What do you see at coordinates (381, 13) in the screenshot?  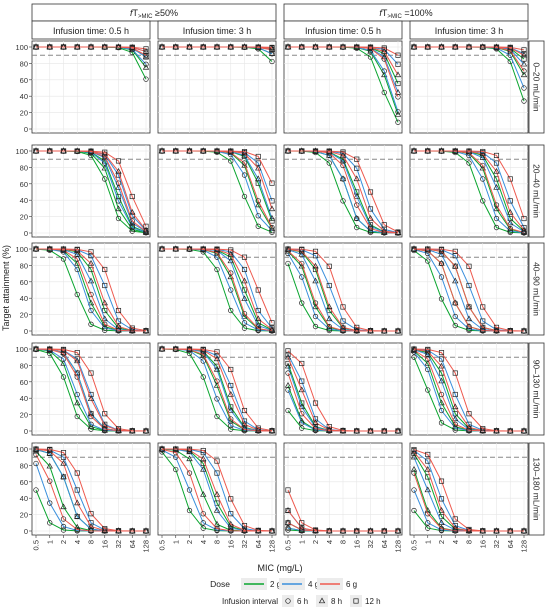 I see `top-strip-label-f: f` at bounding box center [381, 13].